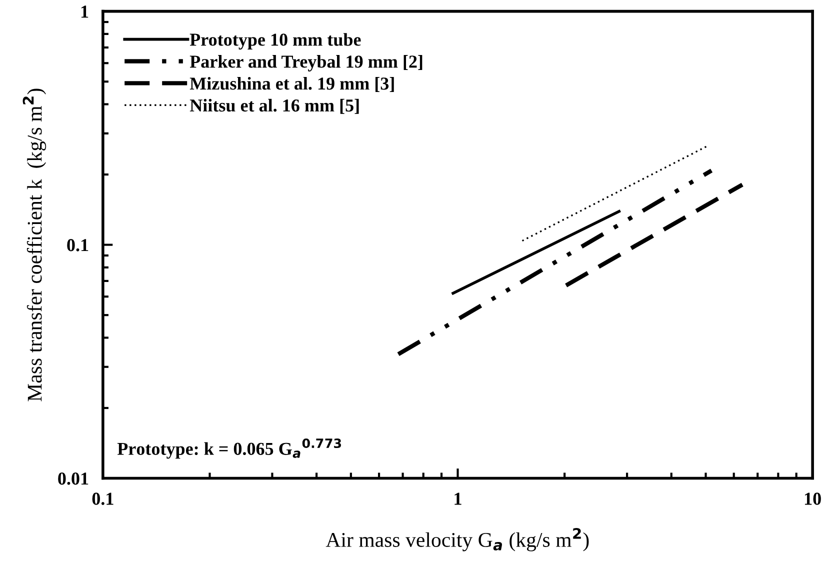 This screenshot has width=830, height=566. Describe the element at coordinates (34, 245) in the screenshot. I see `y-axis-title: Mass transfer coefficient k (kg/s m$^{2}$)` at that location.